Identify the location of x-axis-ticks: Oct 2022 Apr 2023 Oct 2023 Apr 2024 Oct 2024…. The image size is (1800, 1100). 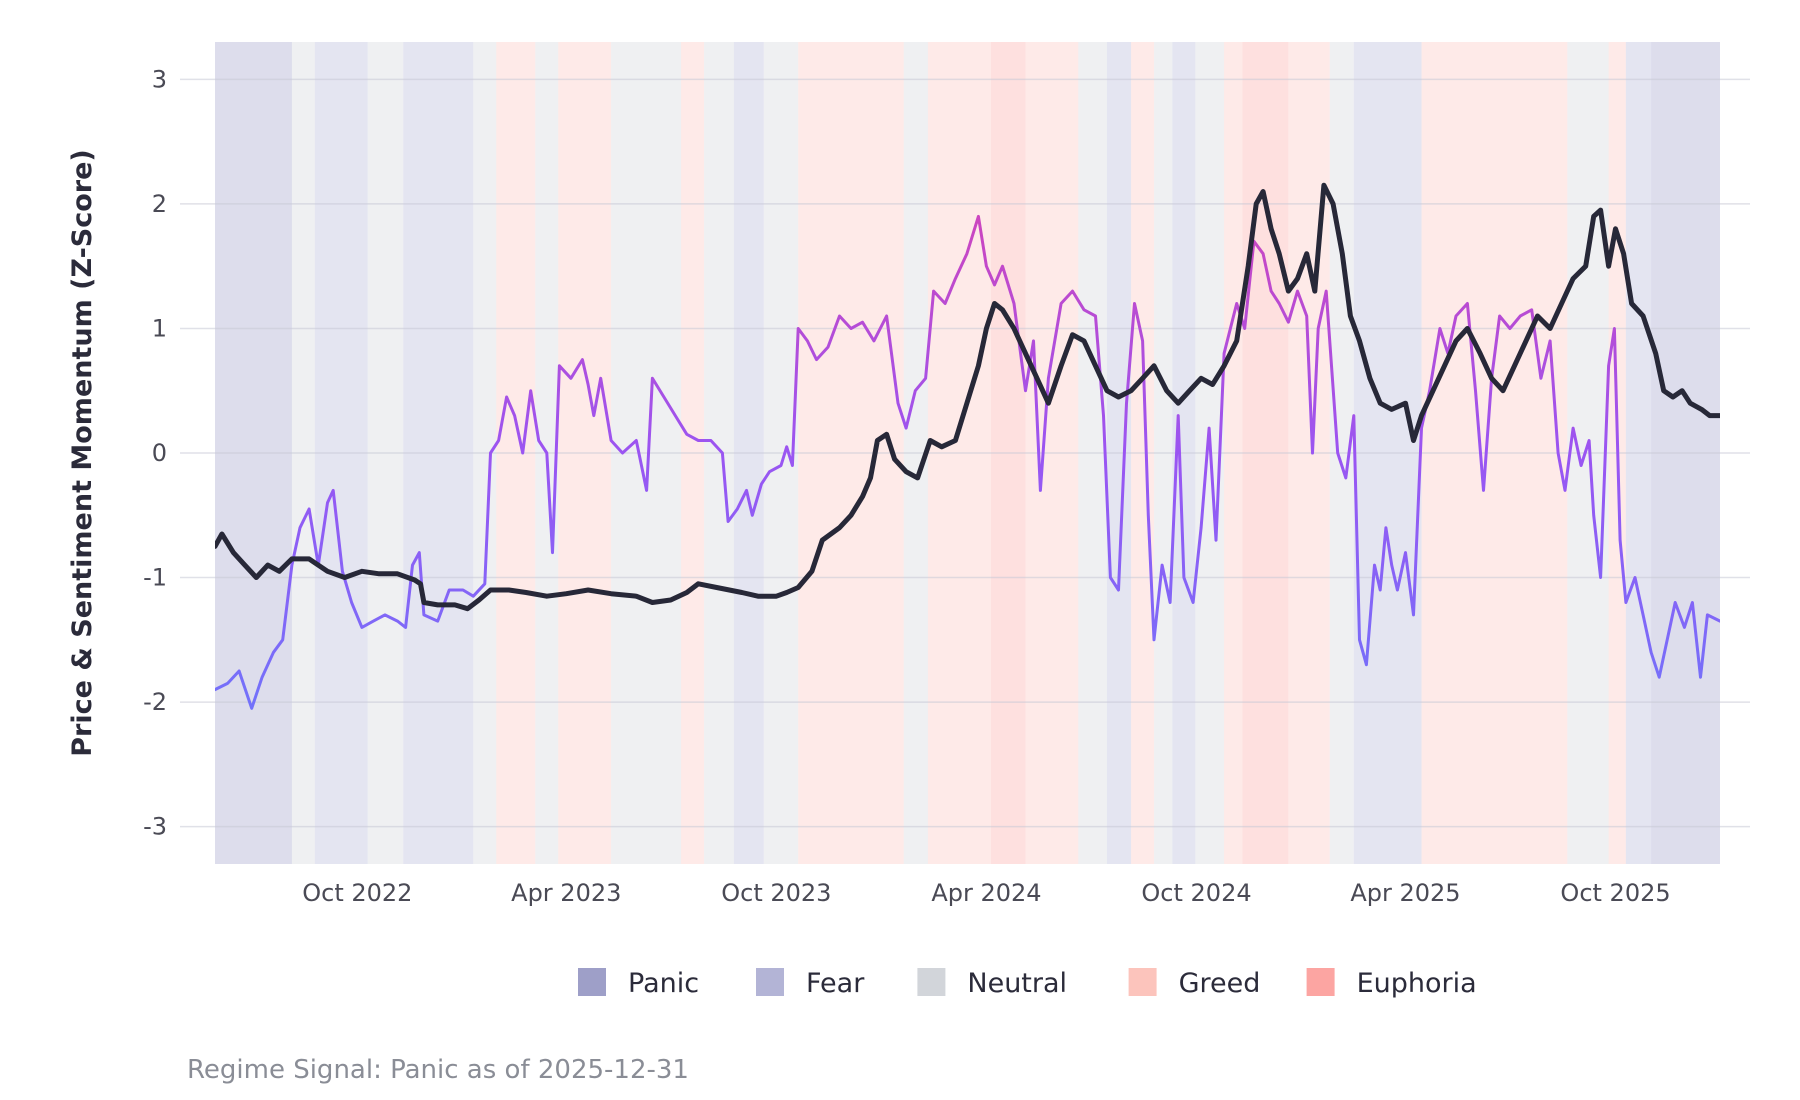
(986, 893).